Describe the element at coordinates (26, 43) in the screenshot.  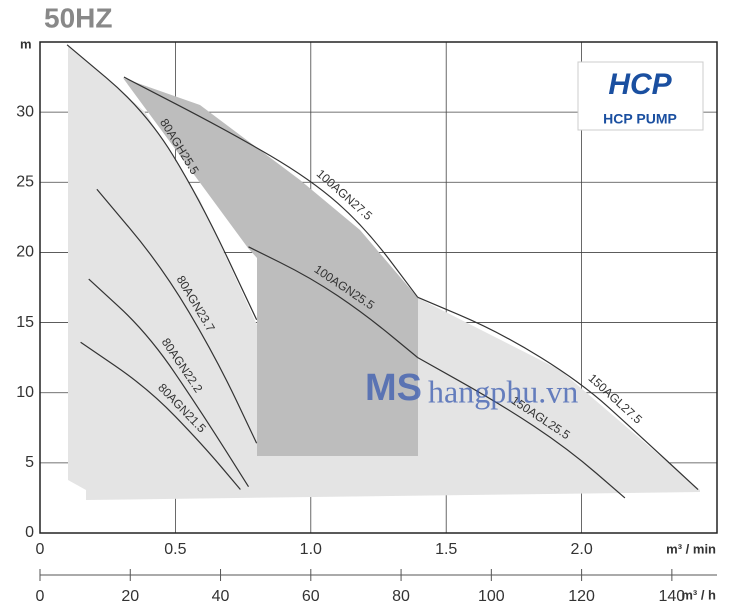
I see `y-axis-label: m` at that location.